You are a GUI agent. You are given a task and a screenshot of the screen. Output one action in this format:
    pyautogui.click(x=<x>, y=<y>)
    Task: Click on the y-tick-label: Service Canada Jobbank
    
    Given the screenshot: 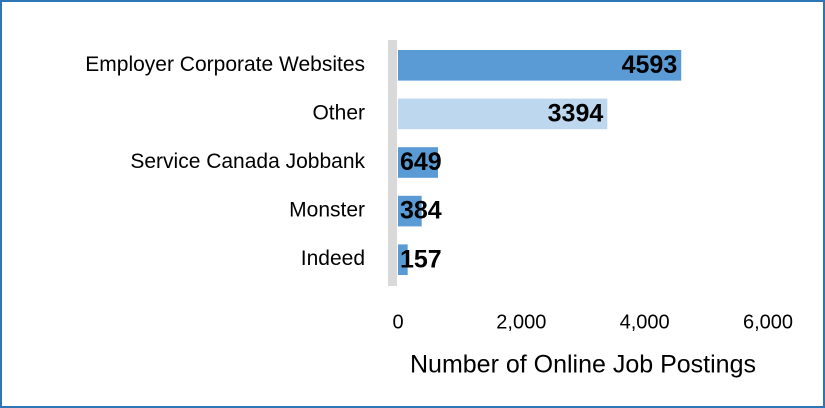 What is the action you would take?
    pyautogui.click(x=247, y=161)
    